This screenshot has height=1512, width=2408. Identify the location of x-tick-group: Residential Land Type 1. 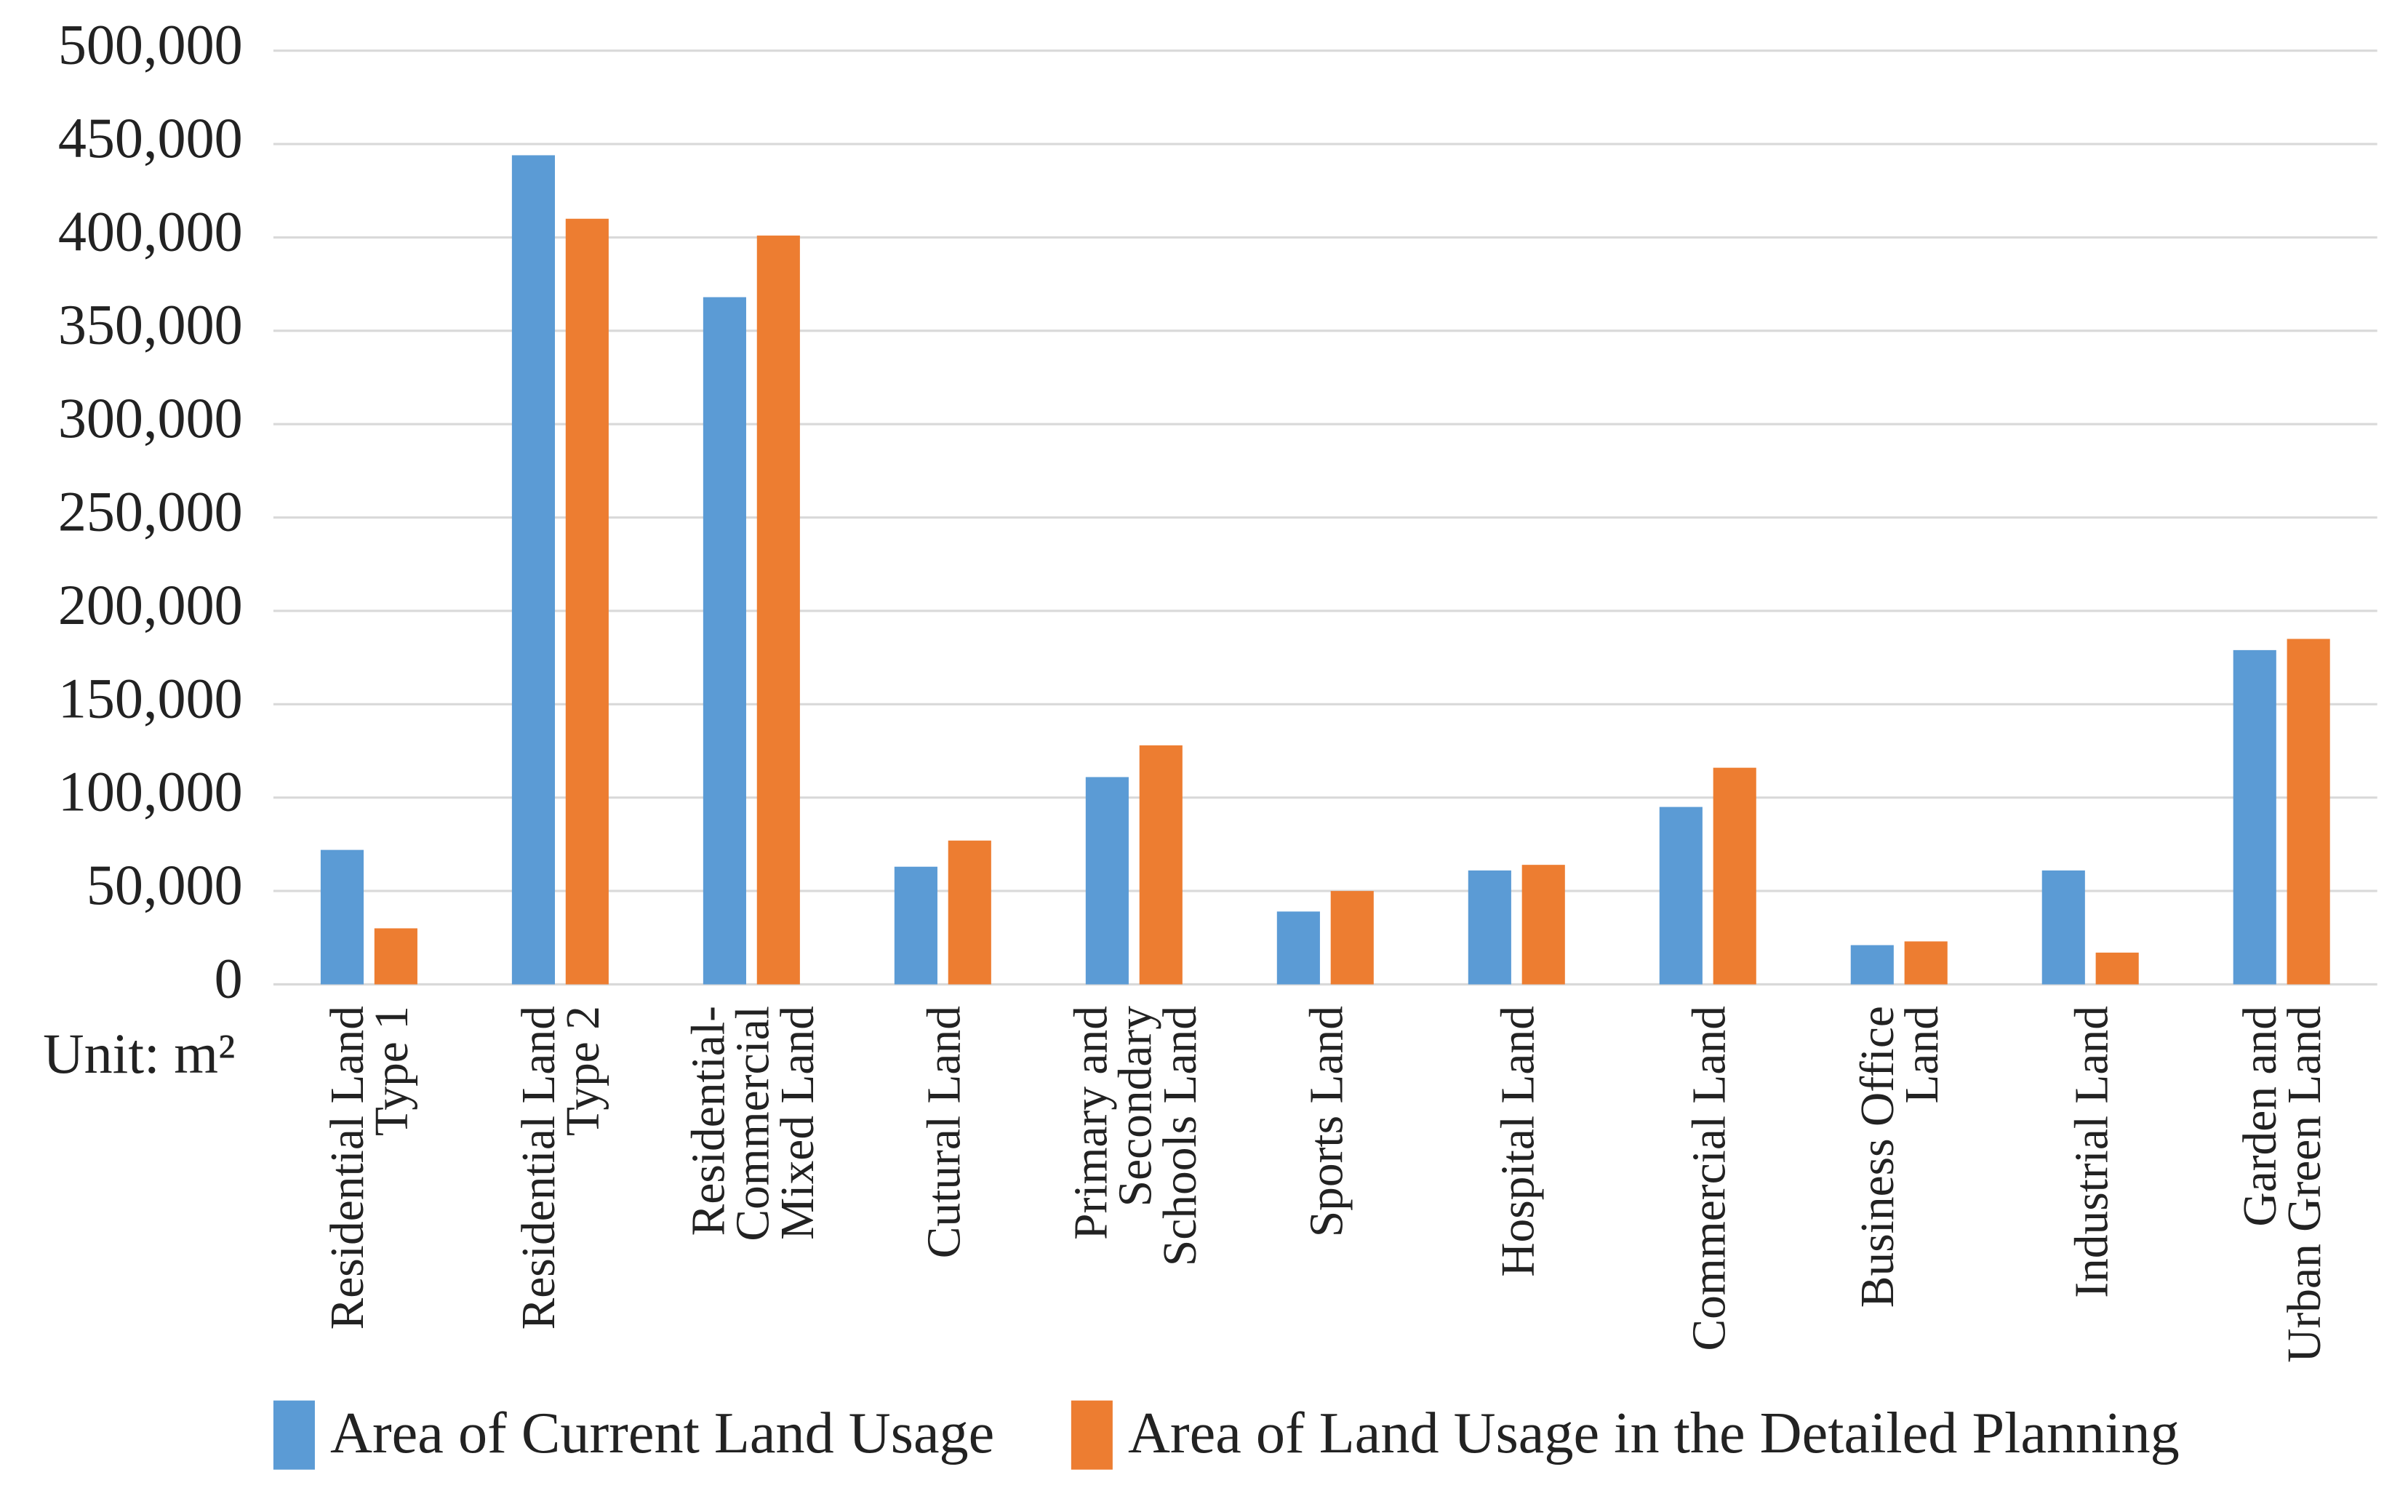
(368, 1168).